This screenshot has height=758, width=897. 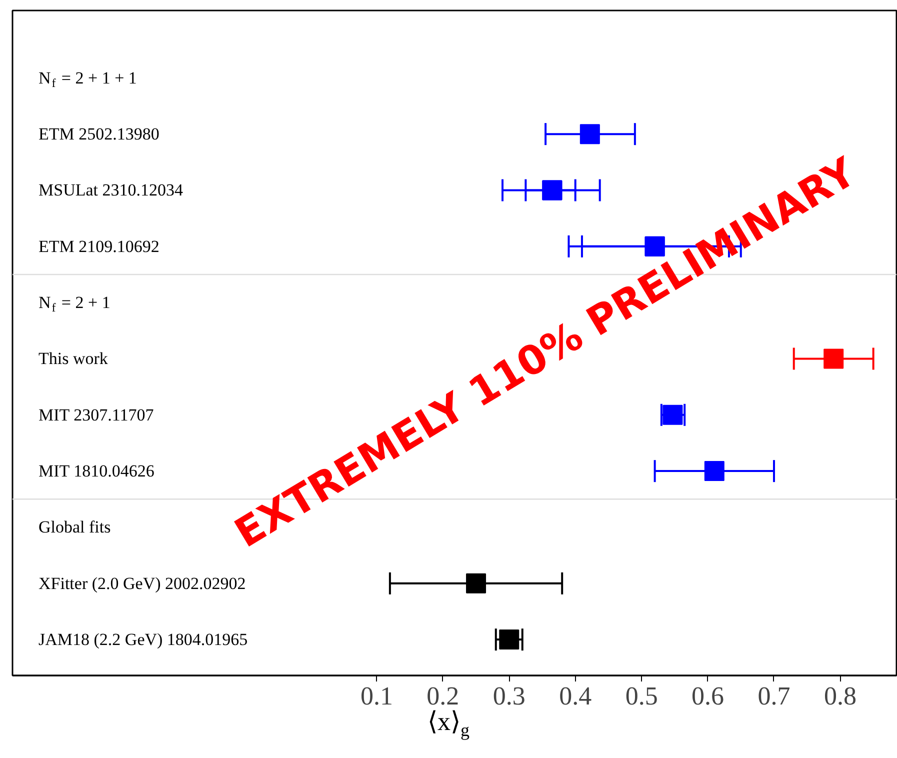 I want to click on y-tick-label: JAM18 (2.2 GeV) 1804.01965, so click(x=143, y=640).